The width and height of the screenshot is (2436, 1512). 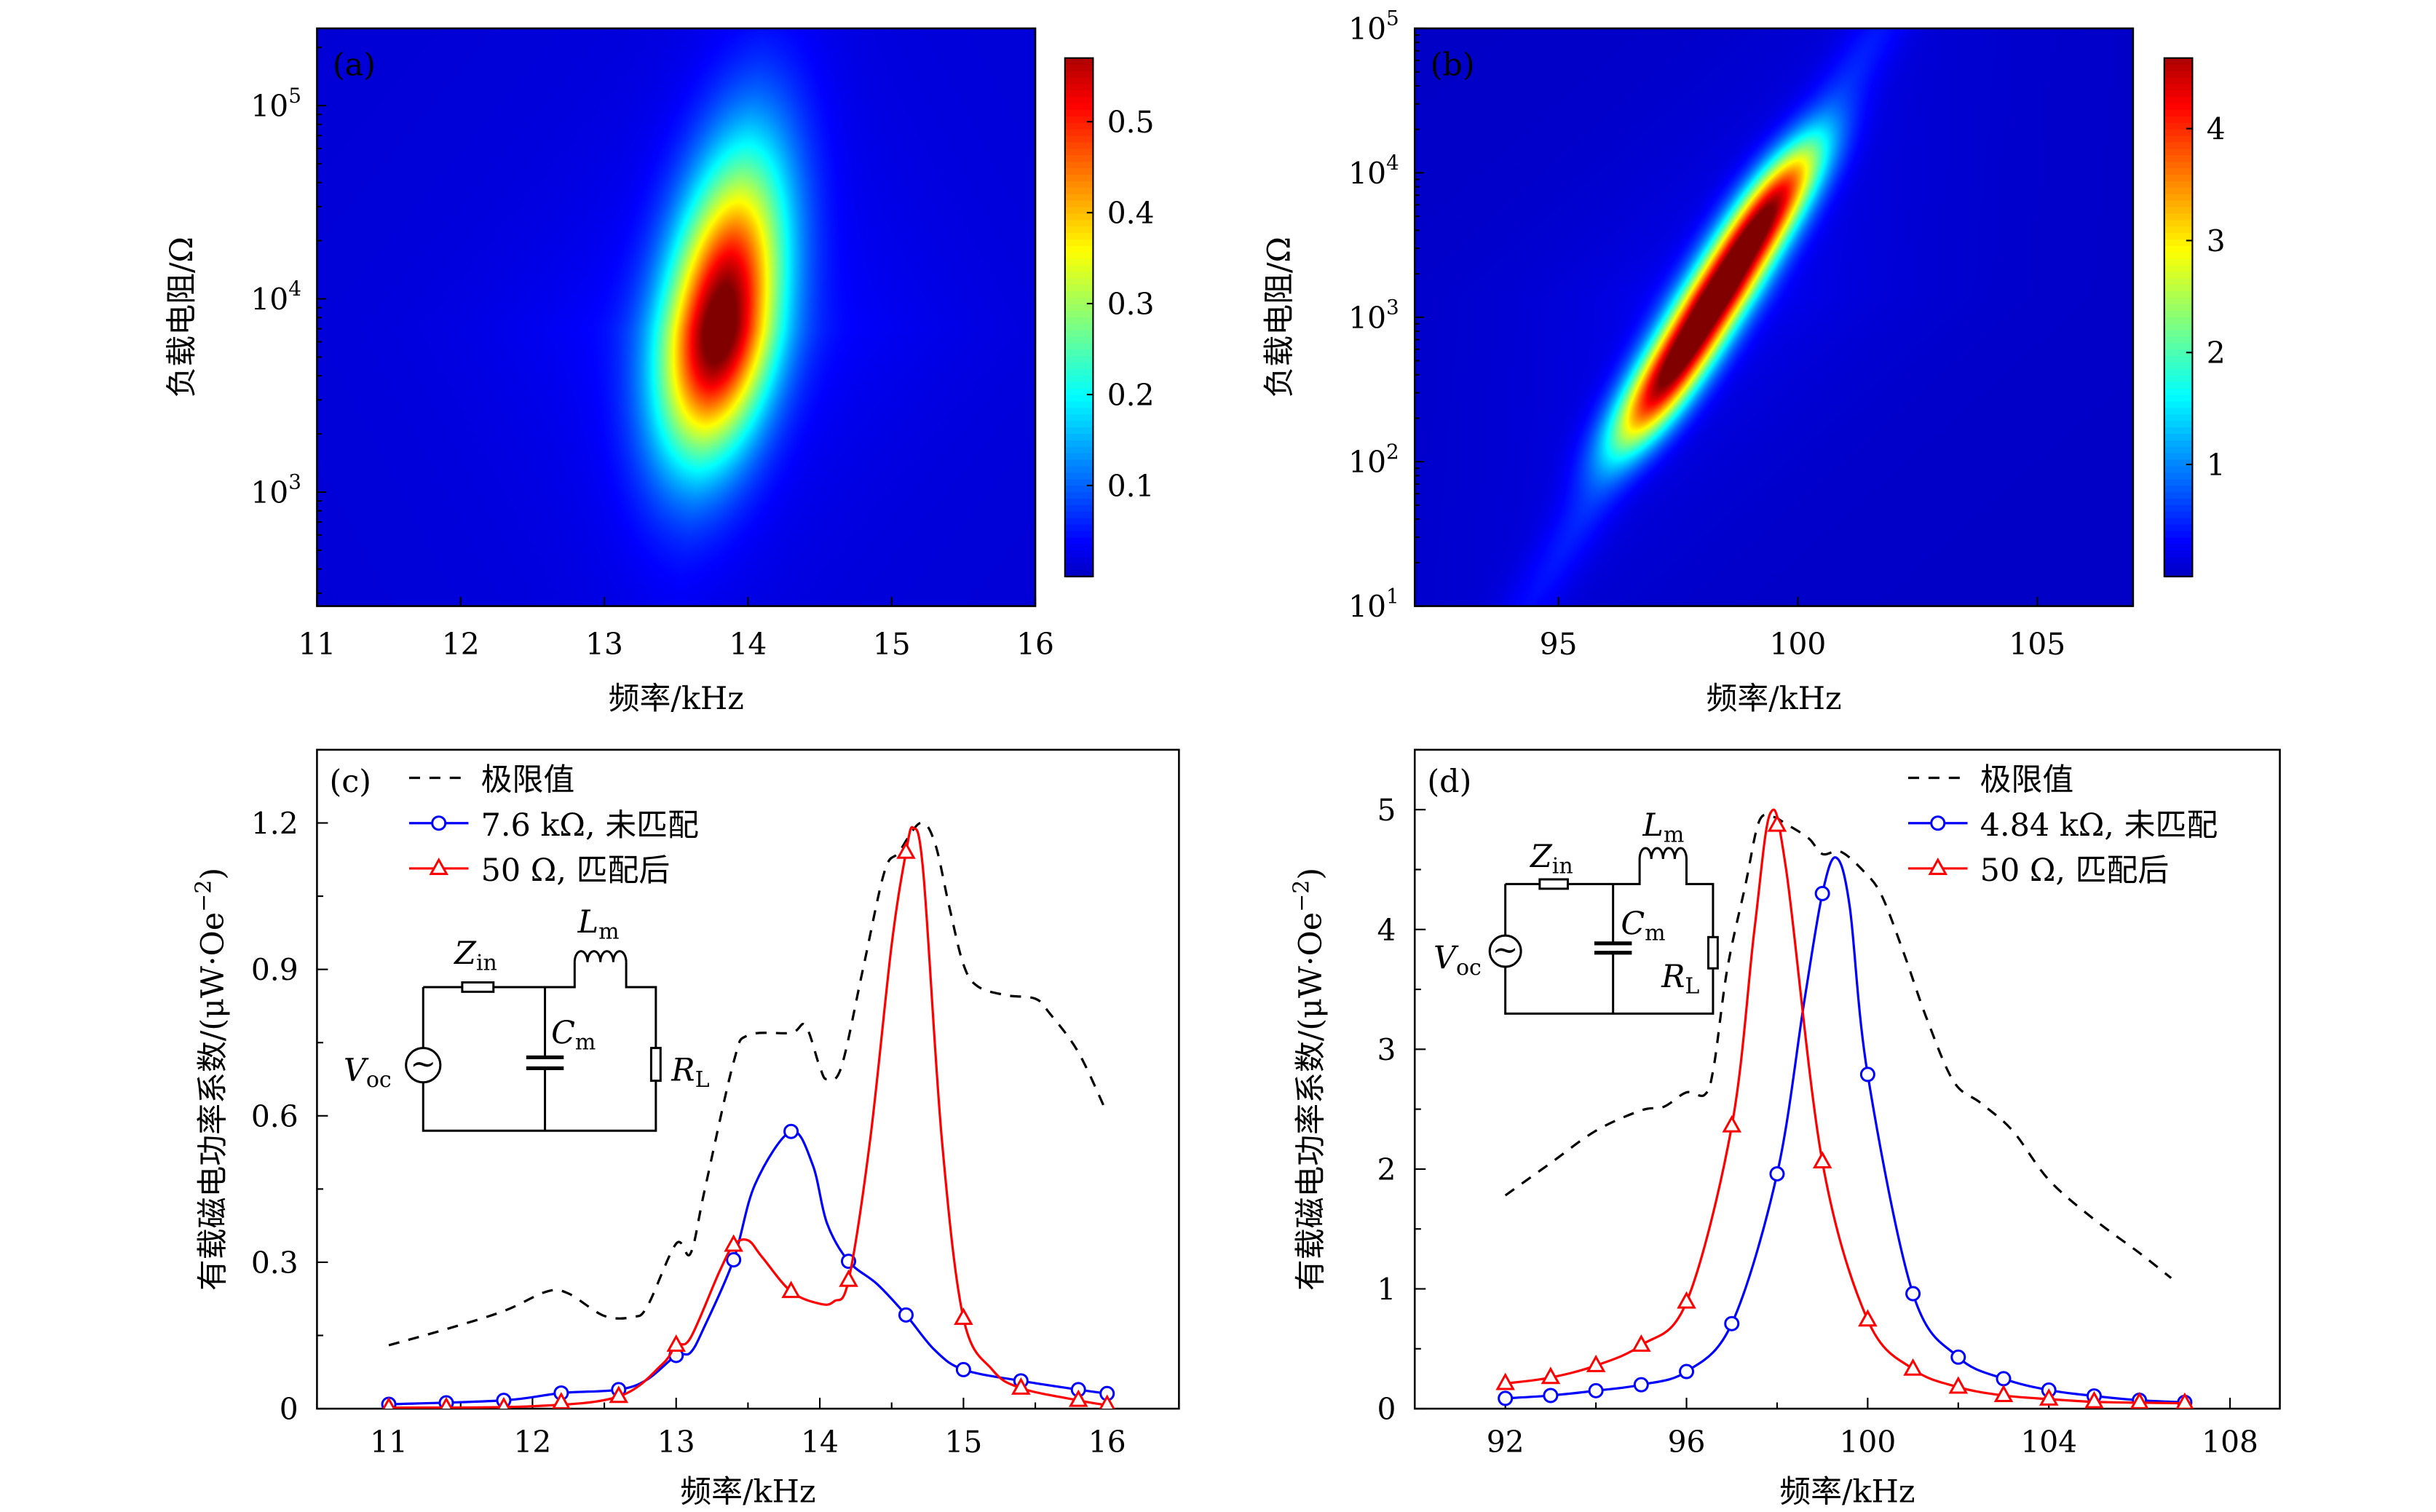 I want to click on ac-source-symbol: ~, so click(x=1505, y=950).